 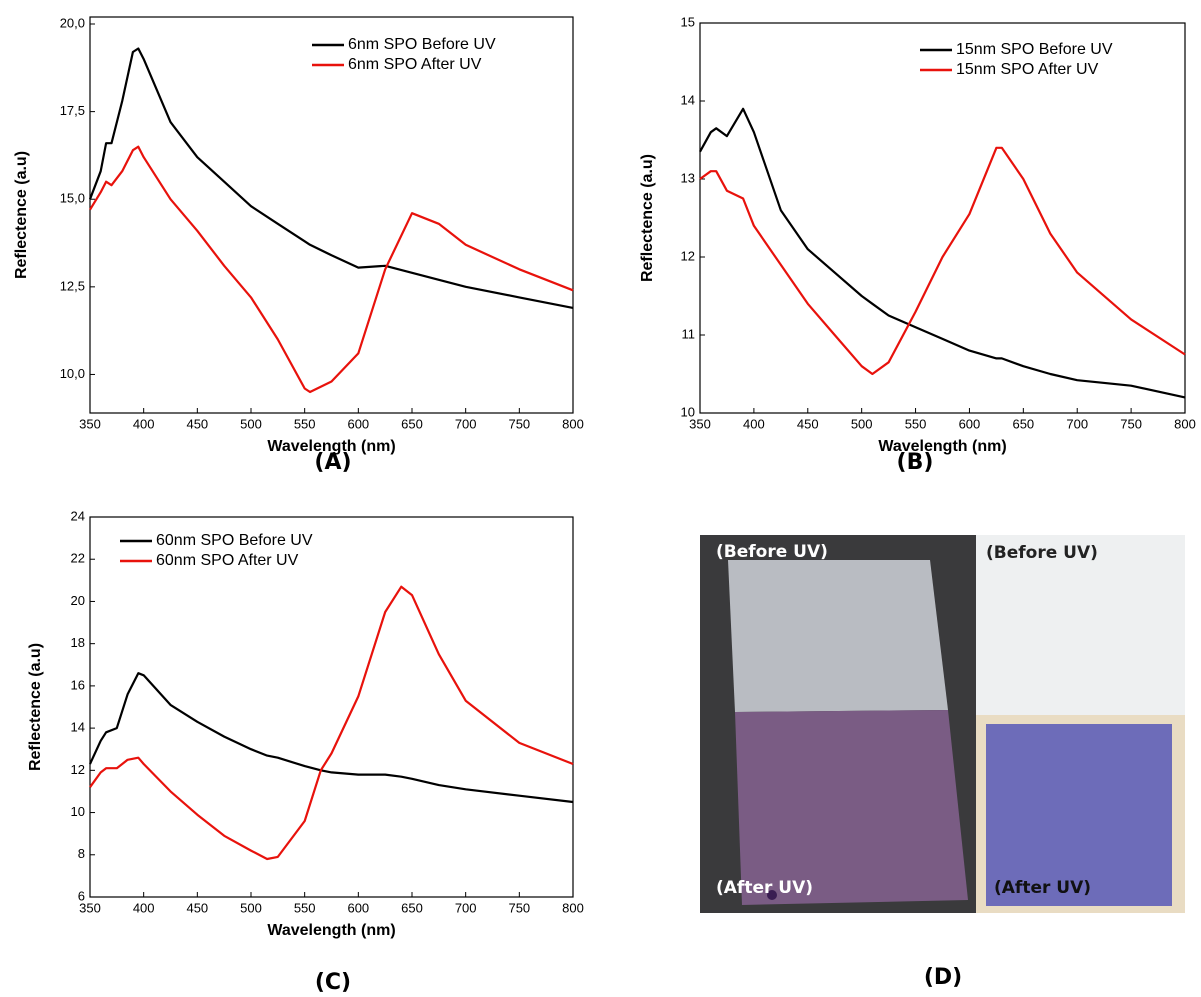 What do you see at coordinates (81, 895) in the screenshot?
I see `y-tick-label: 6` at bounding box center [81, 895].